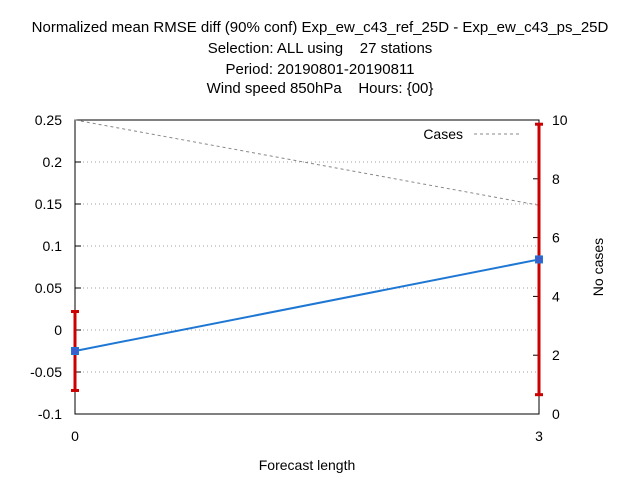  What do you see at coordinates (320, 48) in the screenshot?
I see `title-line-2: Selection: ALL using 27 stations` at bounding box center [320, 48].